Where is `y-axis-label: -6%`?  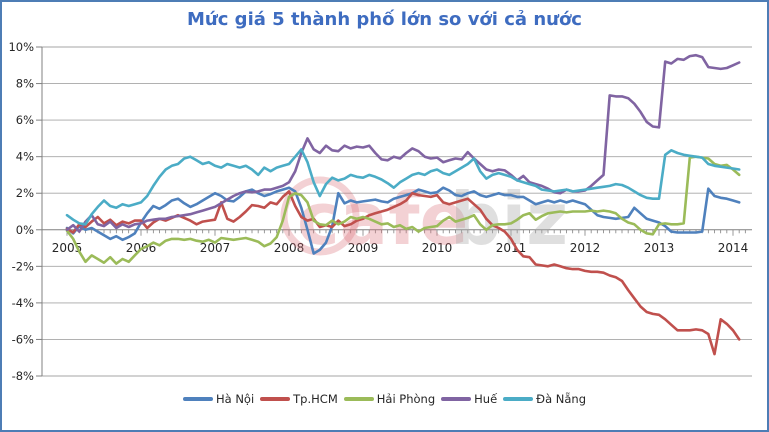 y-axis-label: -6% is located at coordinates (23, 339).